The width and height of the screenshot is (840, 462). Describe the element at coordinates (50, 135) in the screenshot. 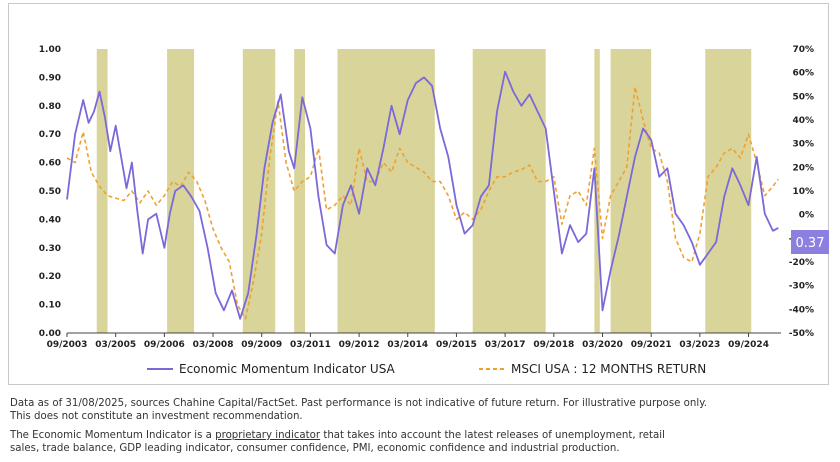

I see `left-tick-label: 0.70` at that location.